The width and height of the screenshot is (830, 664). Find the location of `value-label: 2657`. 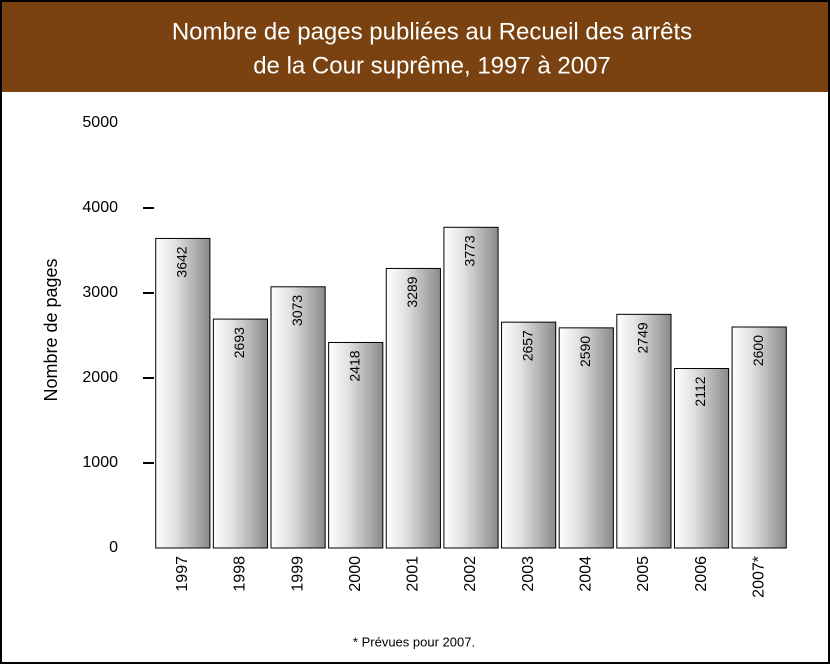

value-label: 2657 is located at coordinates (527, 345).